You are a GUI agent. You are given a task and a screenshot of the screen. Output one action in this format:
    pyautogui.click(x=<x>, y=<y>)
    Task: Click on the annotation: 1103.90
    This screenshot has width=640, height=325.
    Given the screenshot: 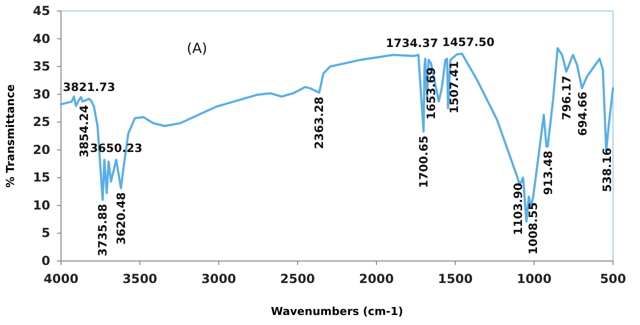 What is the action you would take?
    pyautogui.click(x=517, y=209)
    